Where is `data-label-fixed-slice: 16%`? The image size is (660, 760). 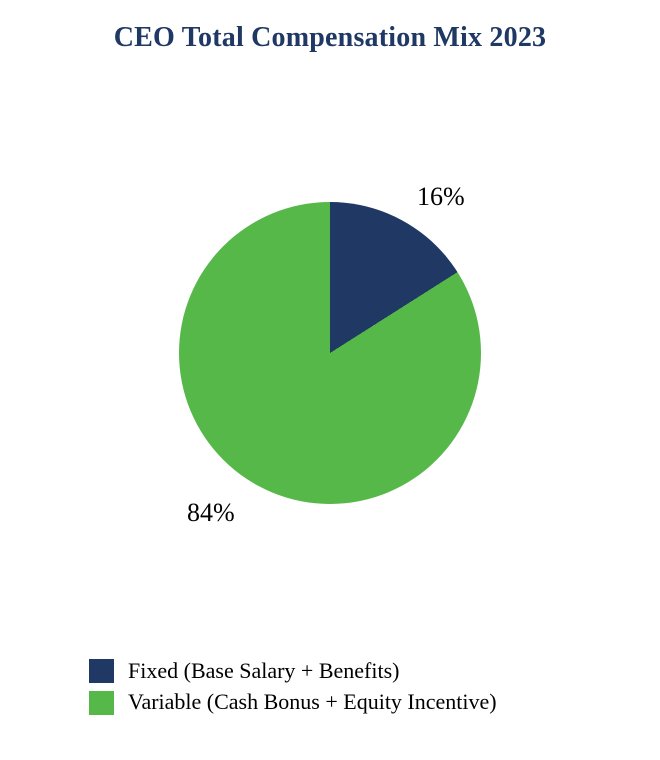 data-label-fixed-slice: 16% is located at coordinates (441, 196).